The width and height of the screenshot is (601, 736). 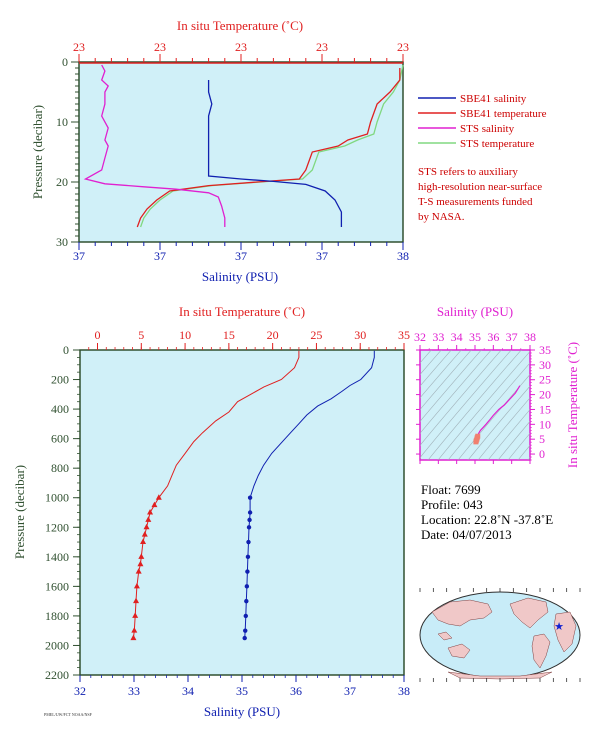 I want to click on ts-salinity-tick-label: 38, so click(x=530, y=337).